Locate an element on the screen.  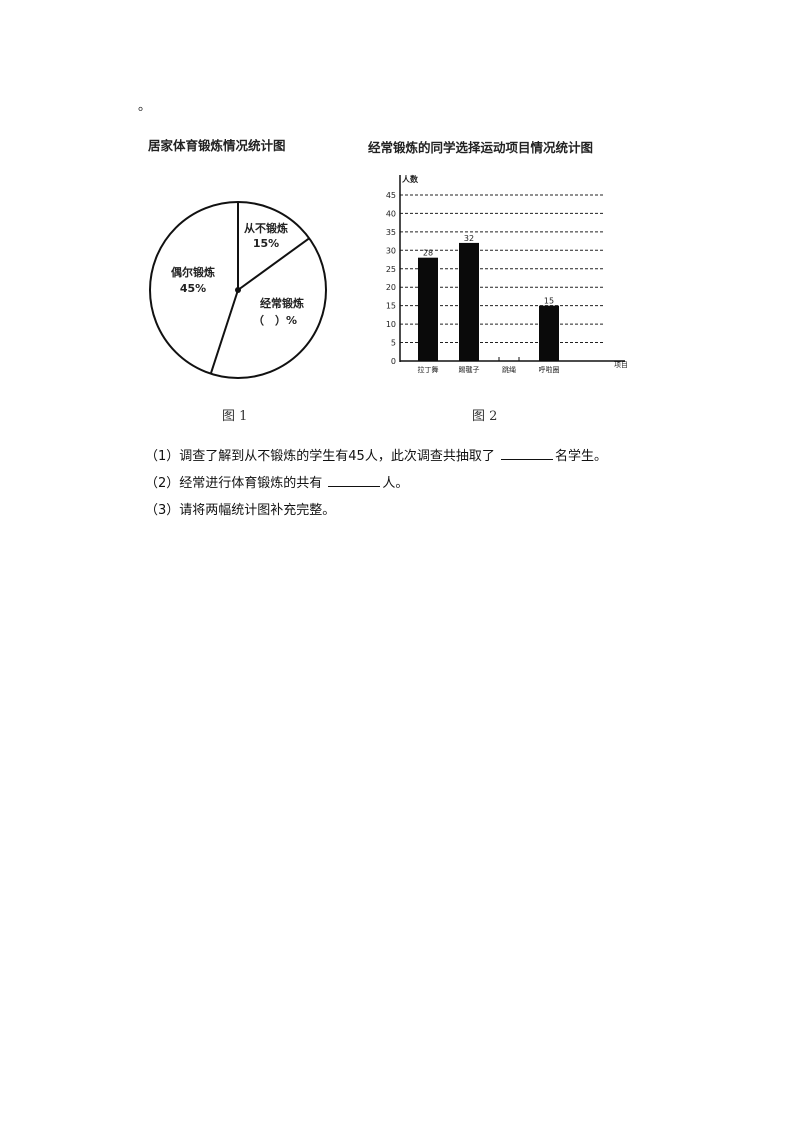
question-2-suffix: 人。 is located at coordinates (395, 483).